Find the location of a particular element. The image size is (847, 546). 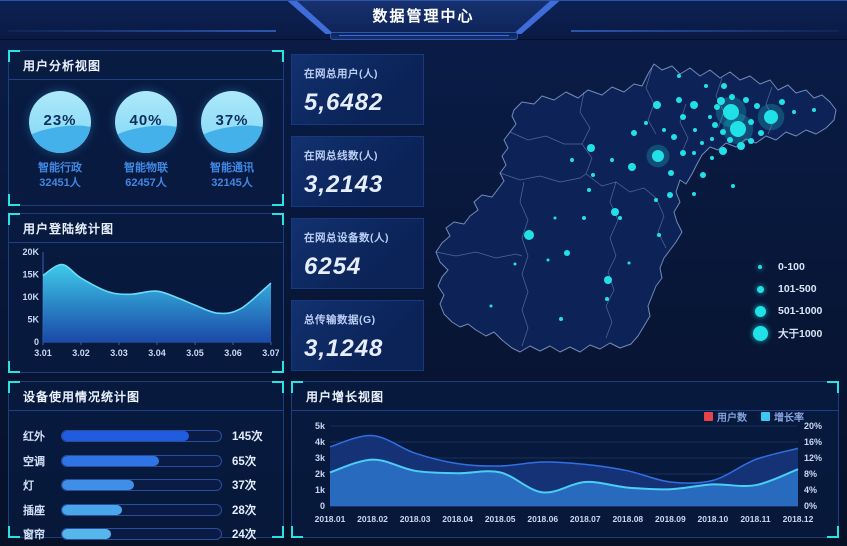

device-bar-label: 空调 is located at coordinates (34, 461).